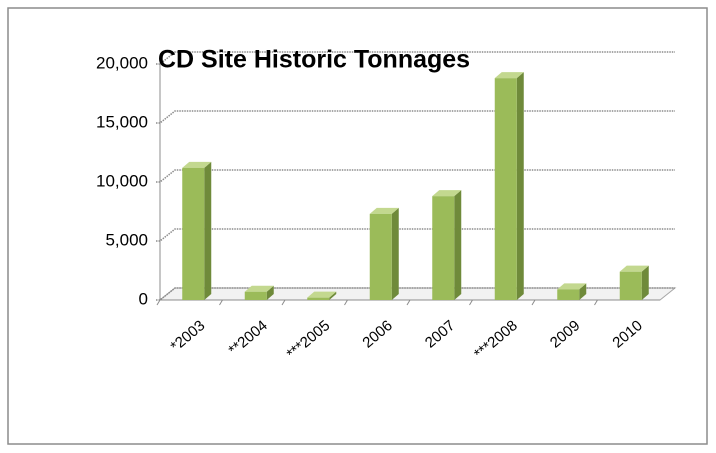  I want to click on floor, so click(417, 294).